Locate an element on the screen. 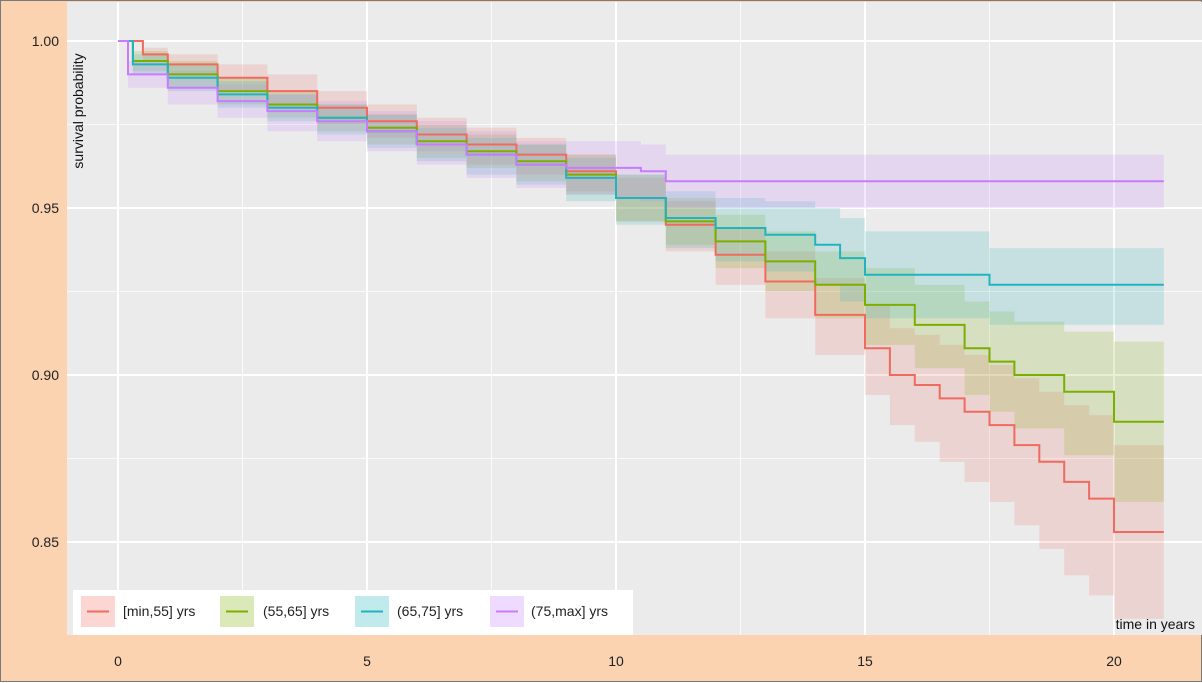  y-axis-label: survival probability is located at coordinates (78, 110).